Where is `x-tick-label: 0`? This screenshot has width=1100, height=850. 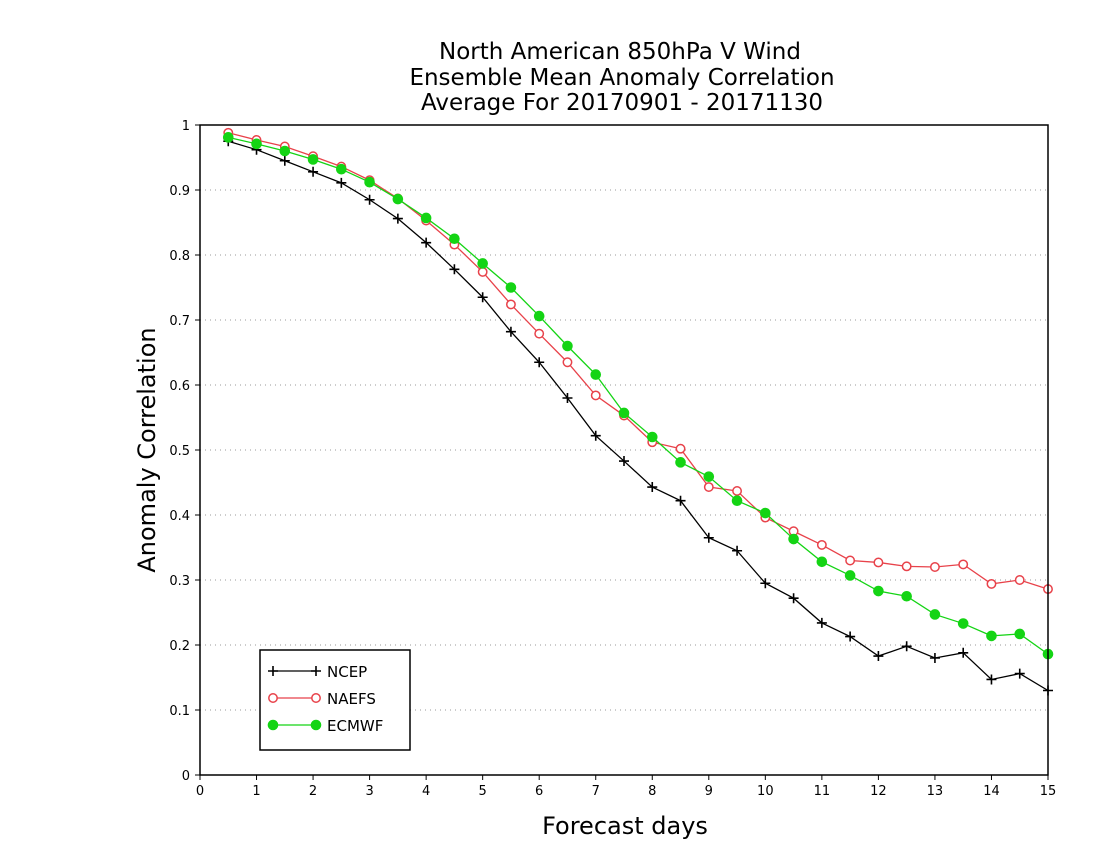 x-tick-label: 0 is located at coordinates (200, 791).